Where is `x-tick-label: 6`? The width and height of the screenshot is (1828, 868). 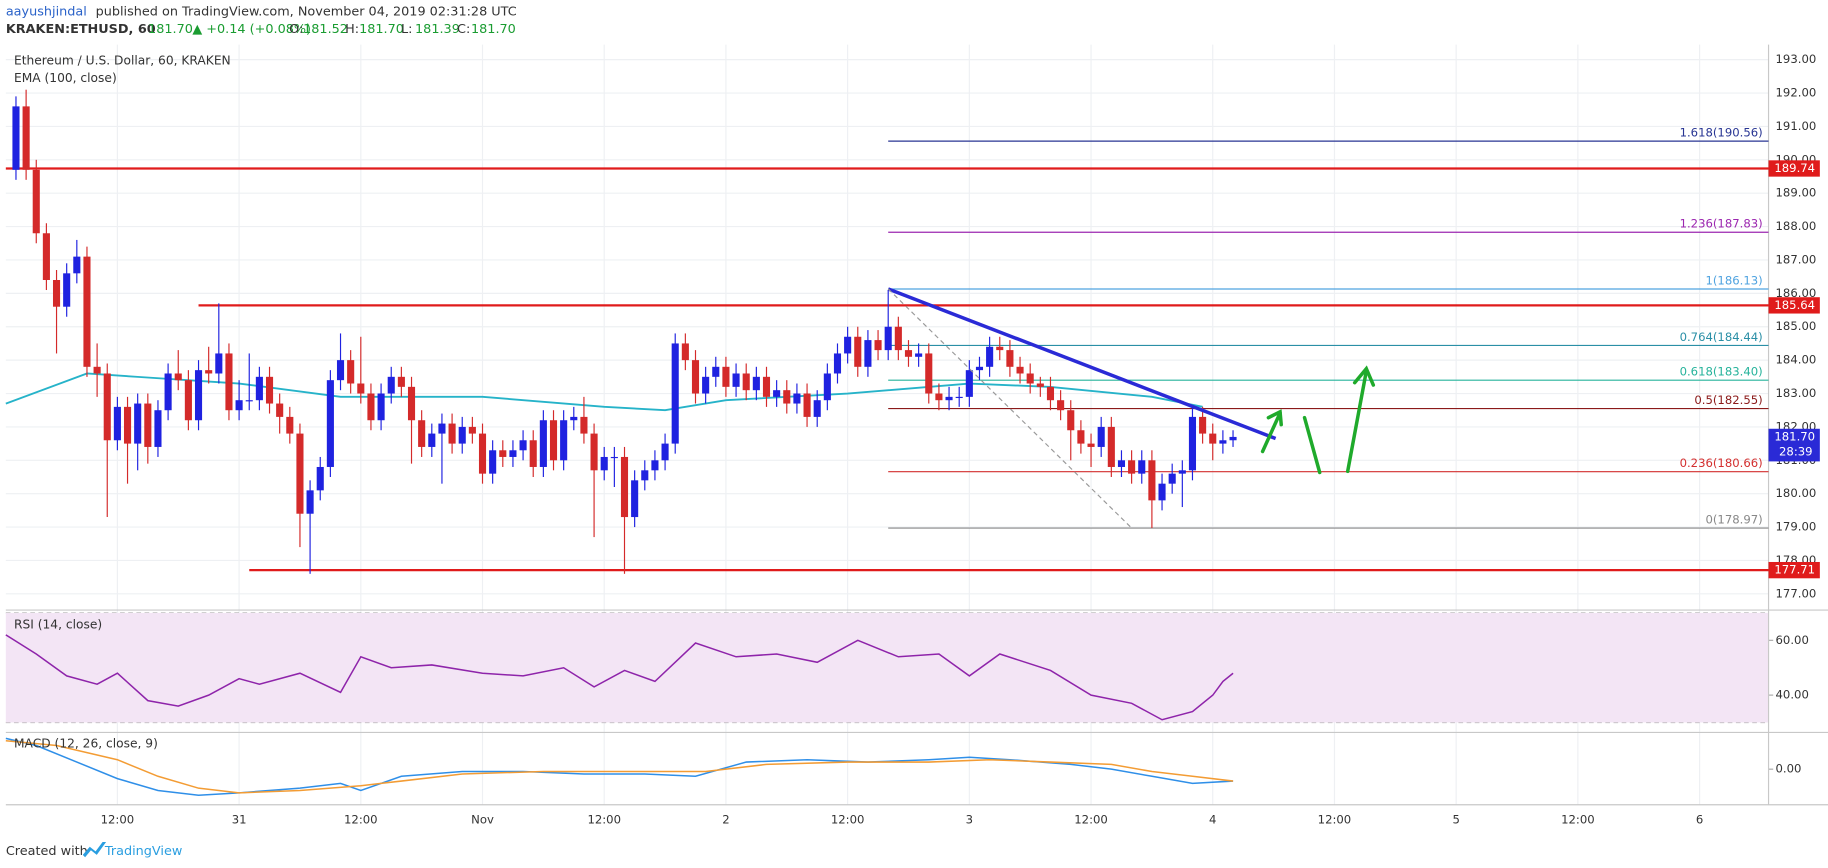 x-tick-label: 6 is located at coordinates (1699, 819).